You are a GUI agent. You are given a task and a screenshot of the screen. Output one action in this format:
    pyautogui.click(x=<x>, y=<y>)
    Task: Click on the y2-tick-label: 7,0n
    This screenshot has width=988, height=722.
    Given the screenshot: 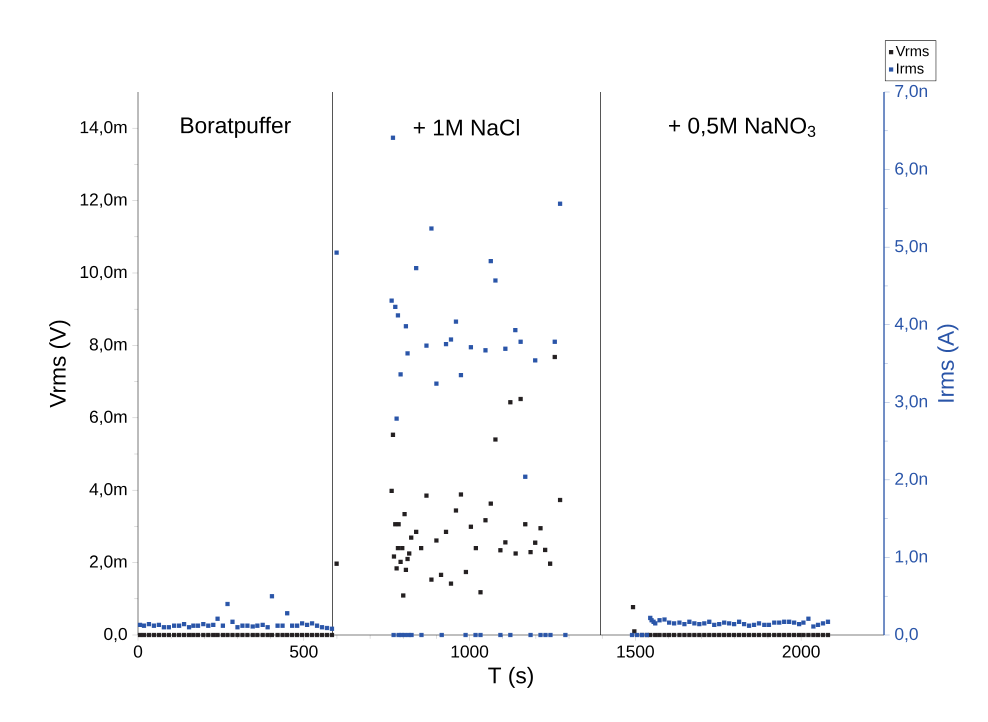 What is the action you would take?
    pyautogui.click(x=911, y=92)
    